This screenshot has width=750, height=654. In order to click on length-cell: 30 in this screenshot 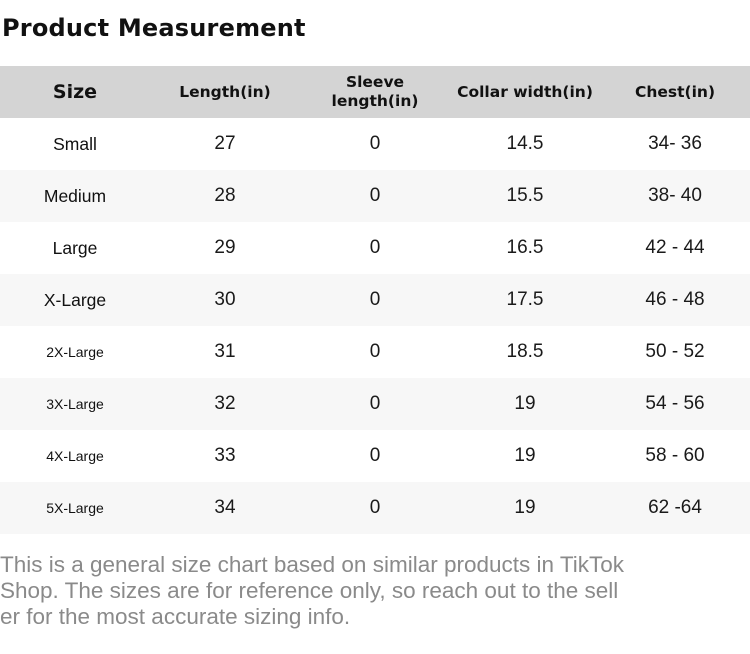, I will do `click(225, 299)`.